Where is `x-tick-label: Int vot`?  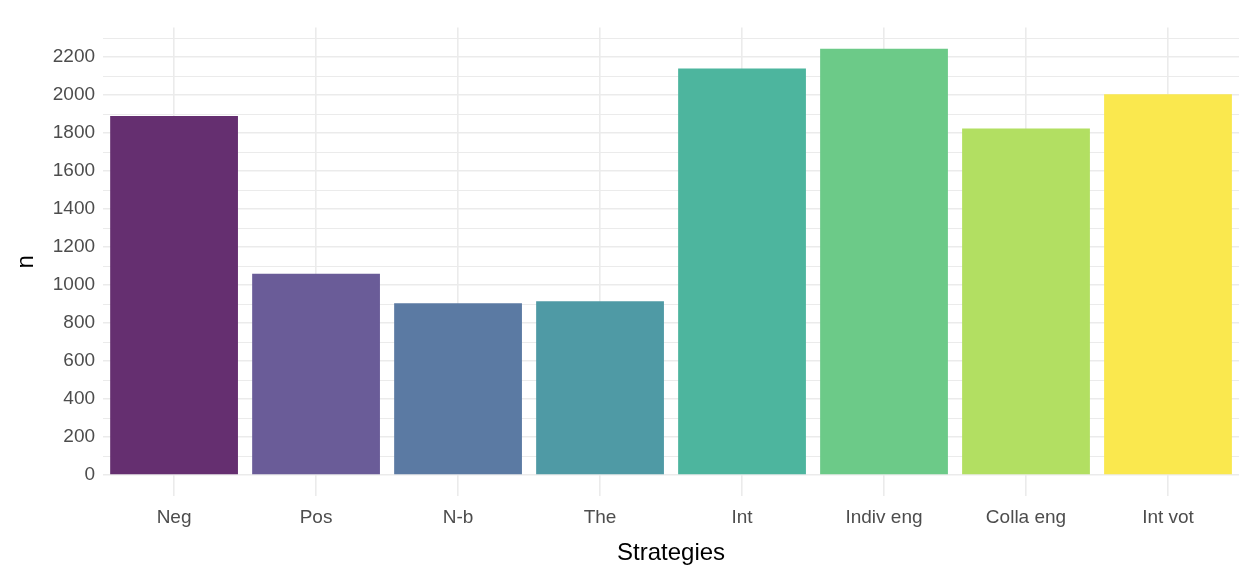 x-tick-label: Int vot is located at coordinates (1168, 517).